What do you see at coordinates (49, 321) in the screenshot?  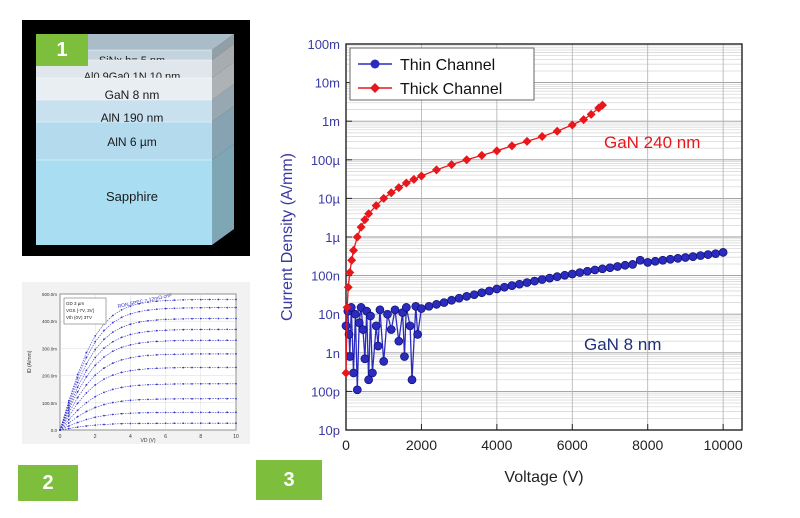 I see `iv-ytick-label: 400.0m` at bounding box center [49, 321].